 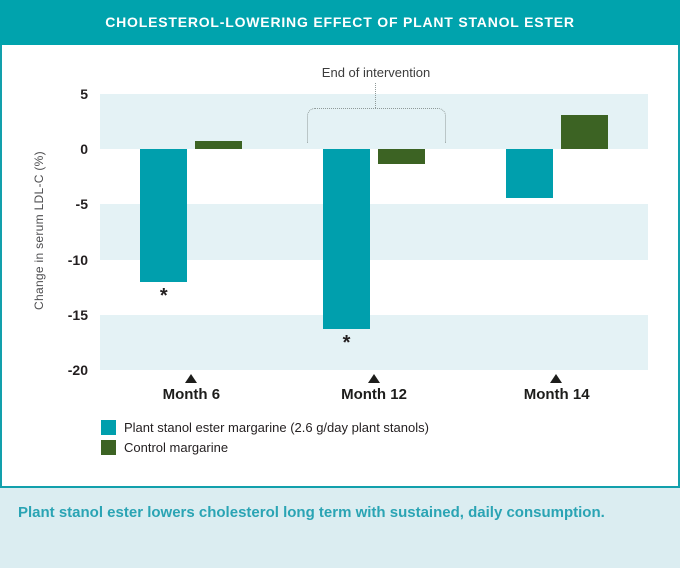 What do you see at coordinates (176, 447) in the screenshot?
I see `legend-label: Control margarine` at bounding box center [176, 447].